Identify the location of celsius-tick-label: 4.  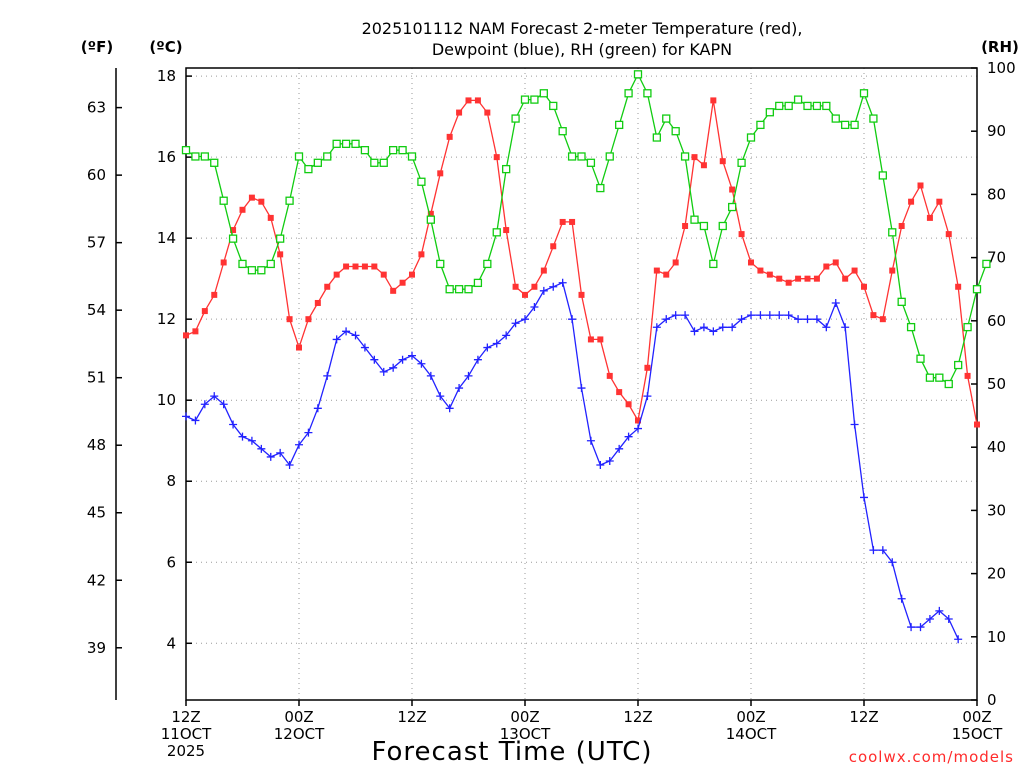
(171, 643).